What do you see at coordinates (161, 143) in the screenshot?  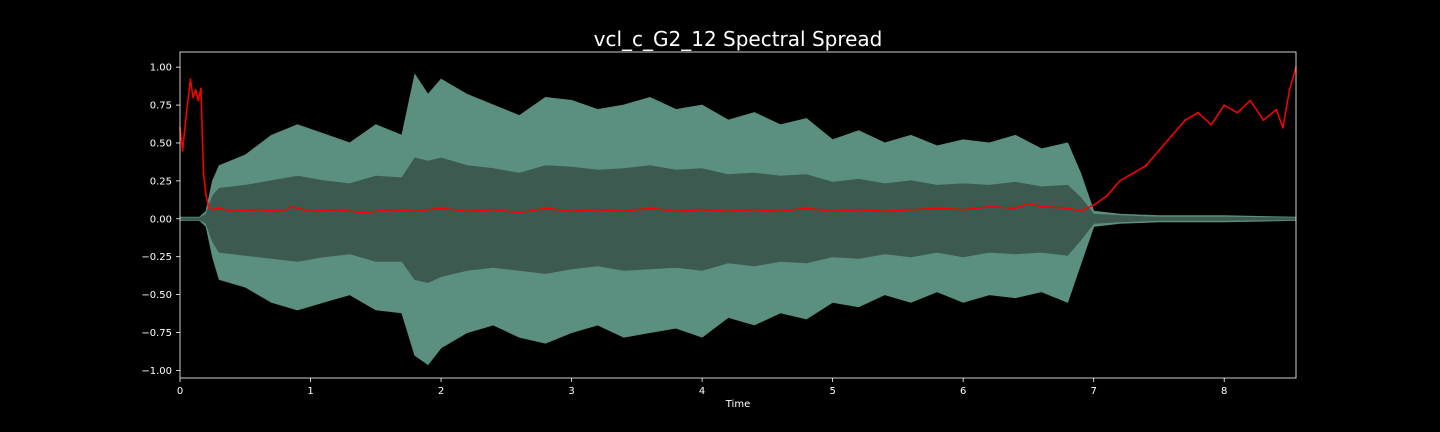 I see `y-tick-label: 0.50` at bounding box center [161, 143].